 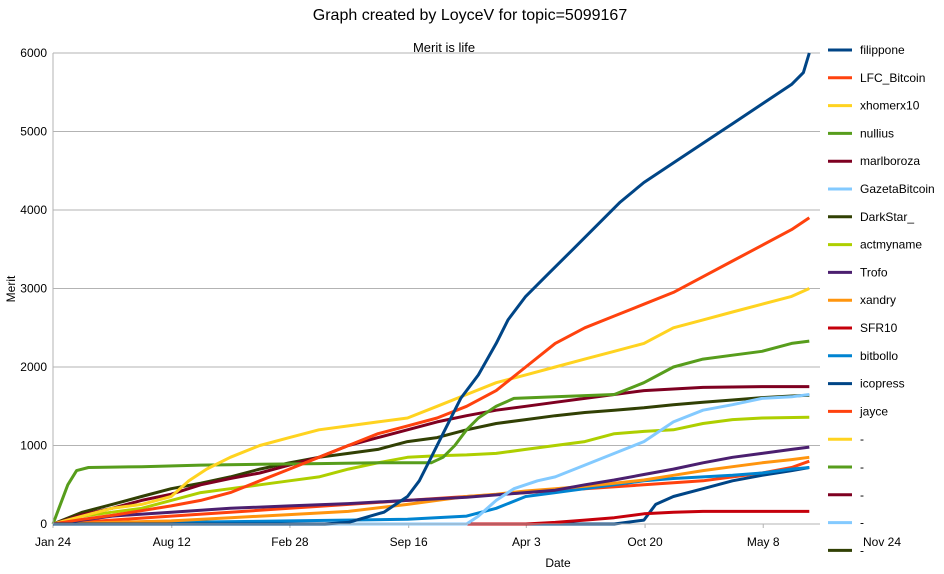 What do you see at coordinates (526, 542) in the screenshot?
I see `x-tick-label: Apr 3` at bounding box center [526, 542].